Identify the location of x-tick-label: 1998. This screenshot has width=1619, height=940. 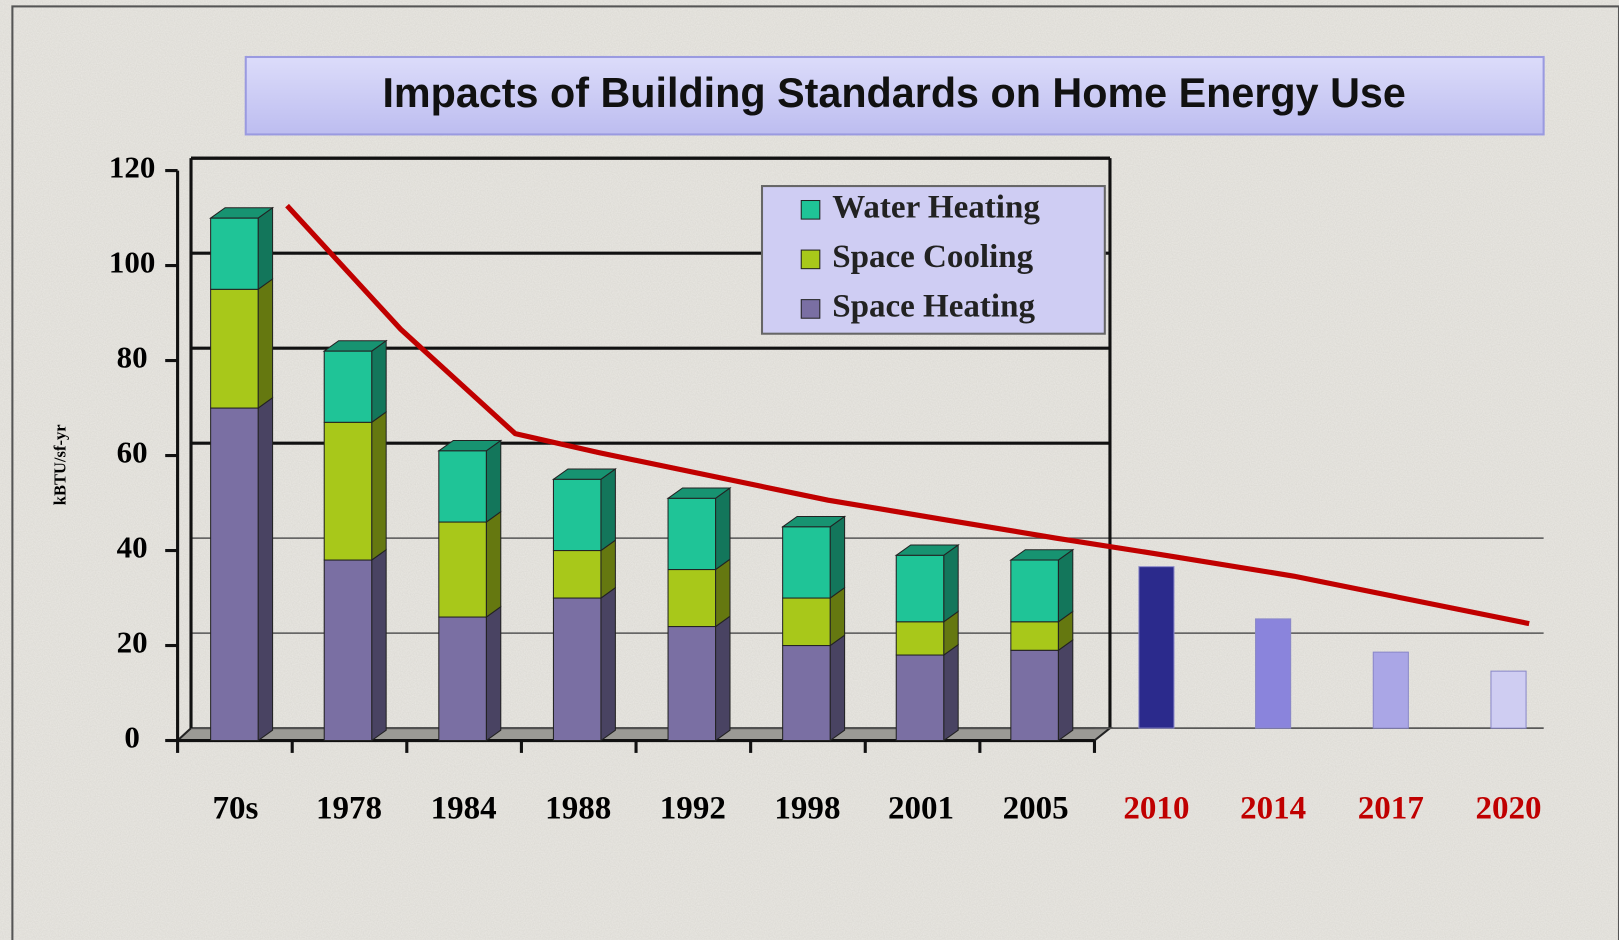
(807, 808).